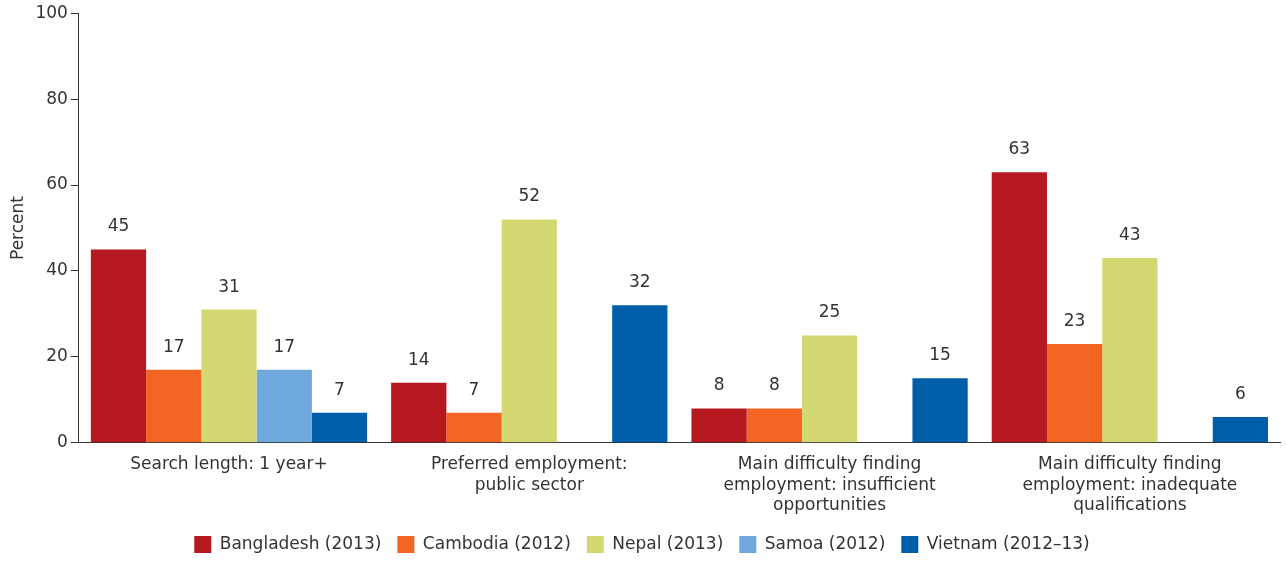 The height and width of the screenshot is (563, 1286). I want to click on data-label: 63, so click(1019, 148).